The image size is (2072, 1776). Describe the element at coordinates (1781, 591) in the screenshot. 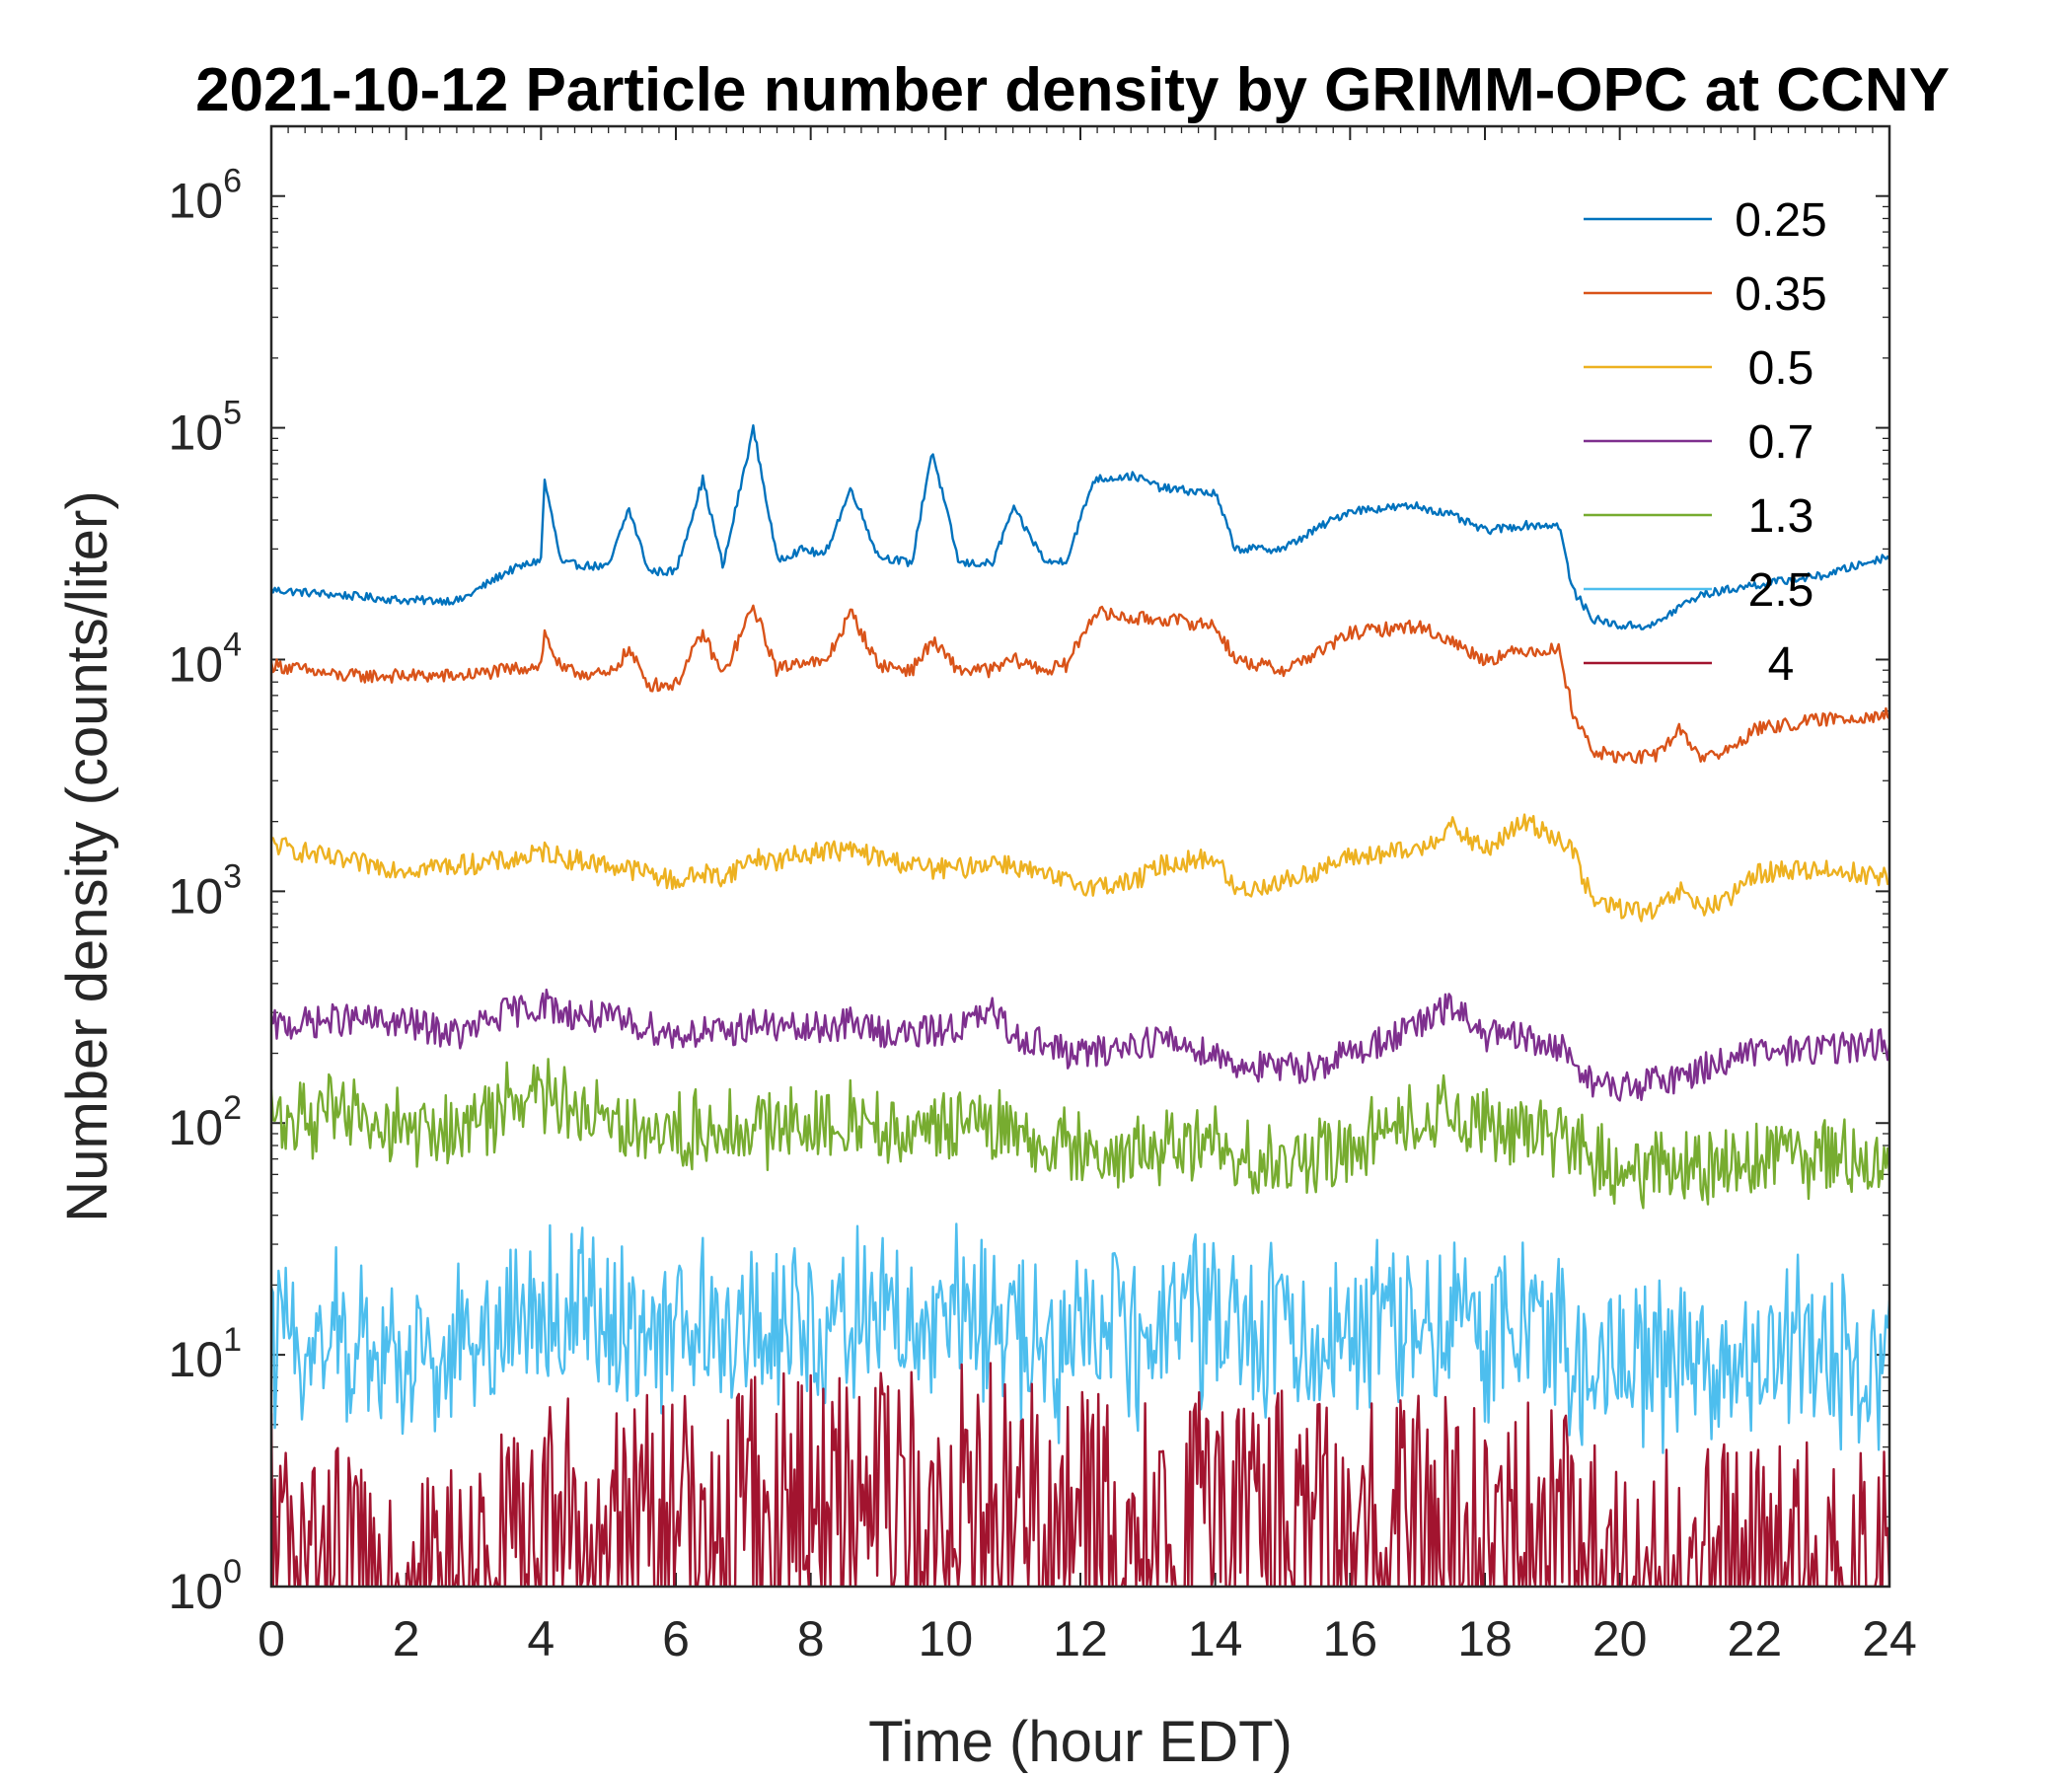

I see `legend-label: 2.5` at that location.